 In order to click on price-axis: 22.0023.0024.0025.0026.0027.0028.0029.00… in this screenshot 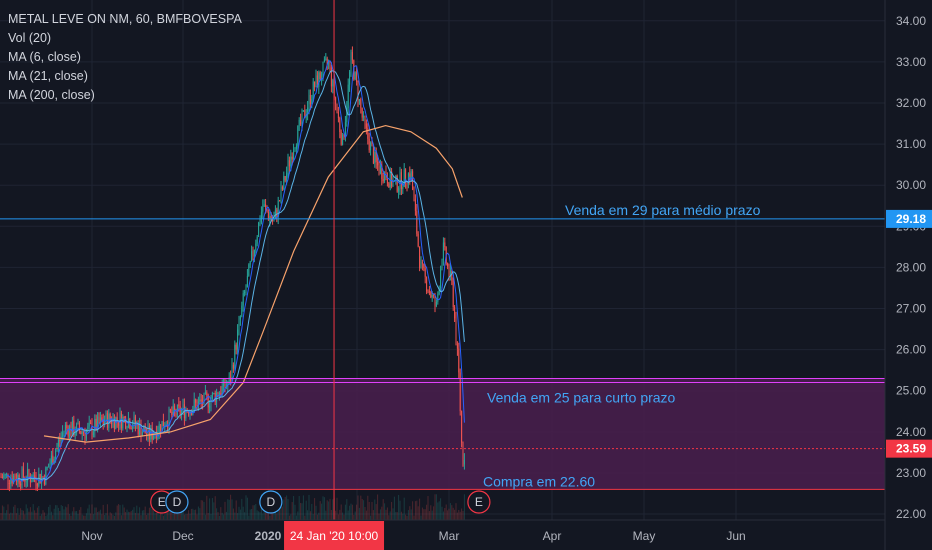, I will do `click(908, 275)`.